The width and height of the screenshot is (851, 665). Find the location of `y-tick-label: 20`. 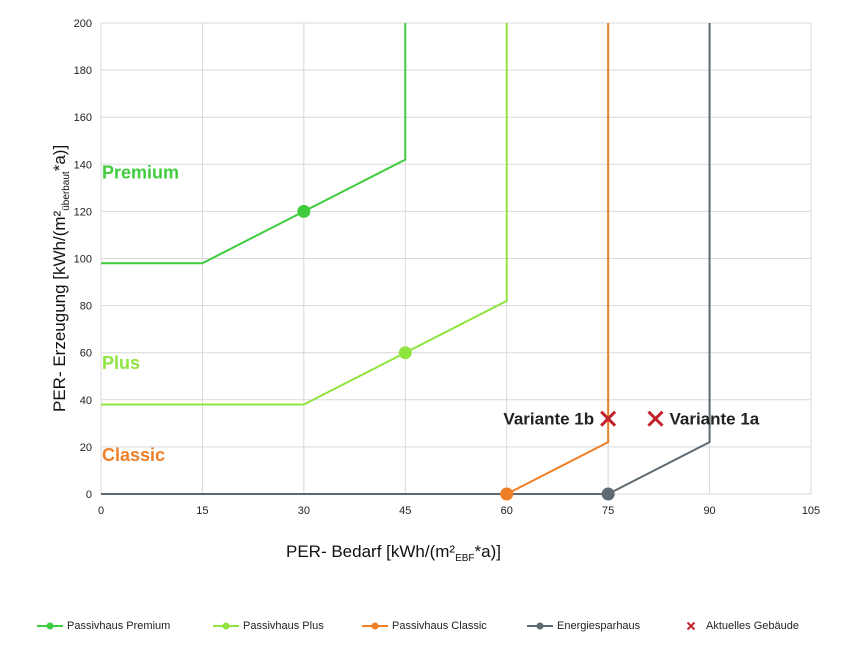

y-tick-label: 20 is located at coordinates (86, 448).